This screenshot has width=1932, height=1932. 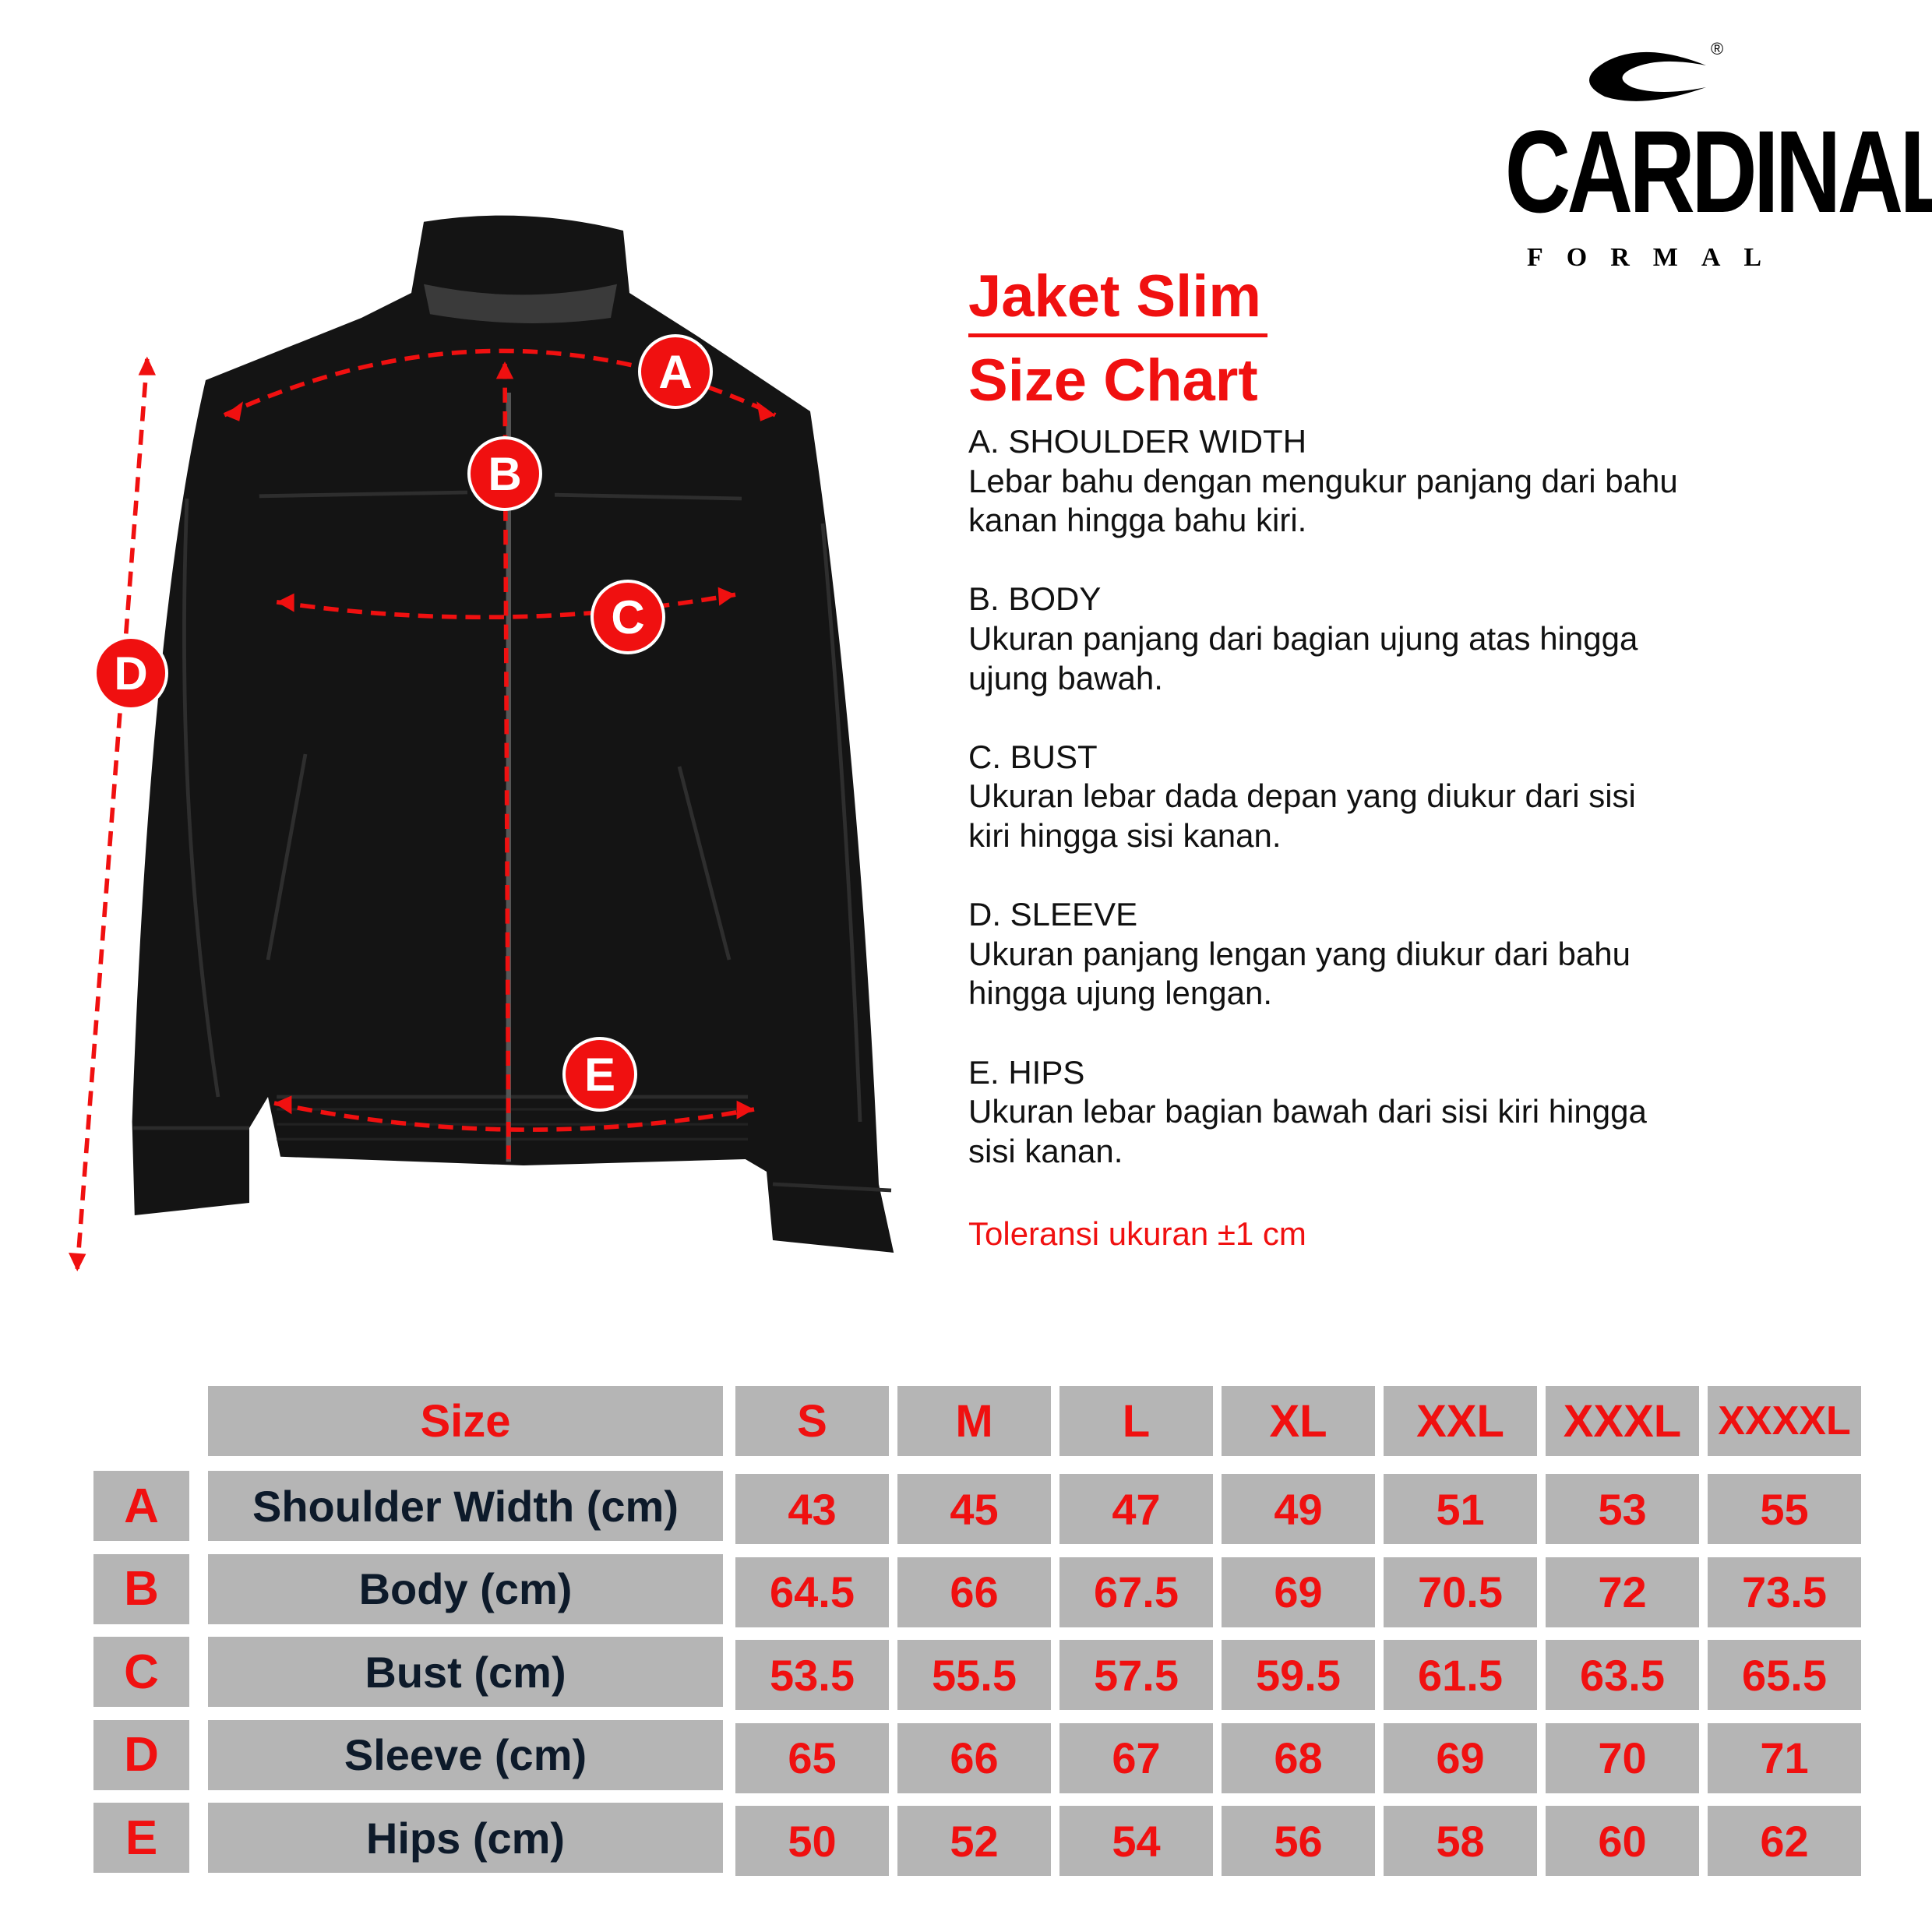 What do you see at coordinates (1460, 1592) in the screenshot?
I see `table-cell: 70.5` at bounding box center [1460, 1592].